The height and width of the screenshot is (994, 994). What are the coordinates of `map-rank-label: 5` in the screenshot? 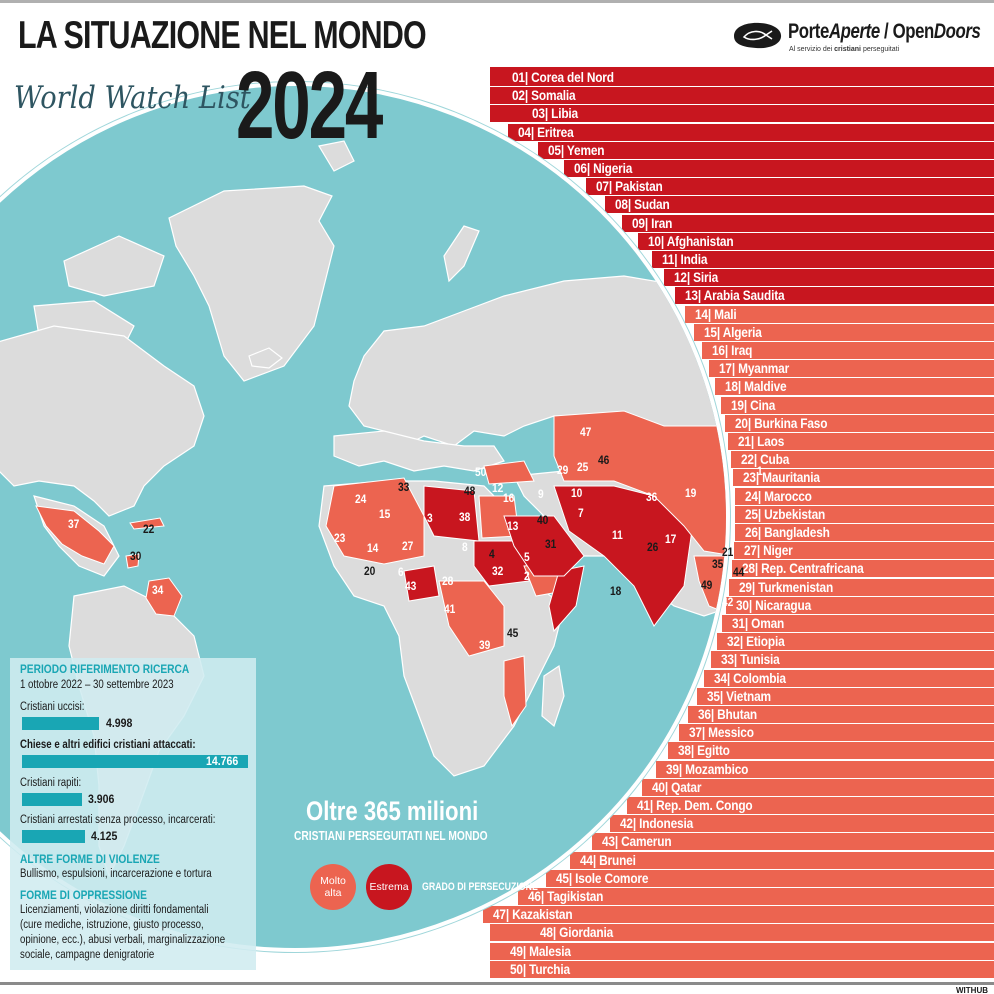 It's located at (527, 557).